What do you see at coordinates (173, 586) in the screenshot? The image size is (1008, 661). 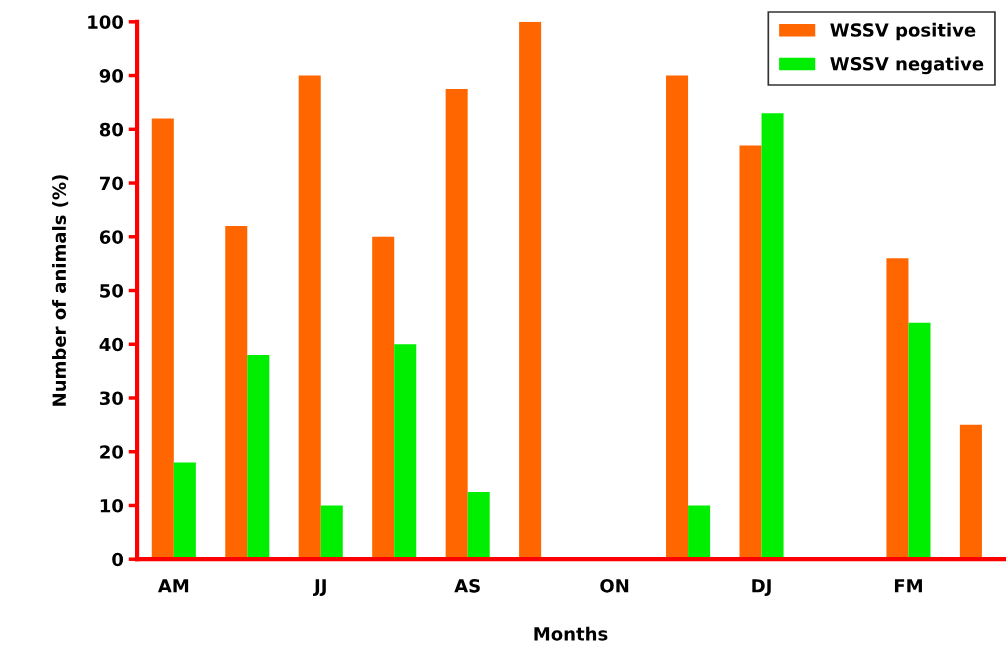 I see `x-tick-label: AM` at bounding box center [173, 586].